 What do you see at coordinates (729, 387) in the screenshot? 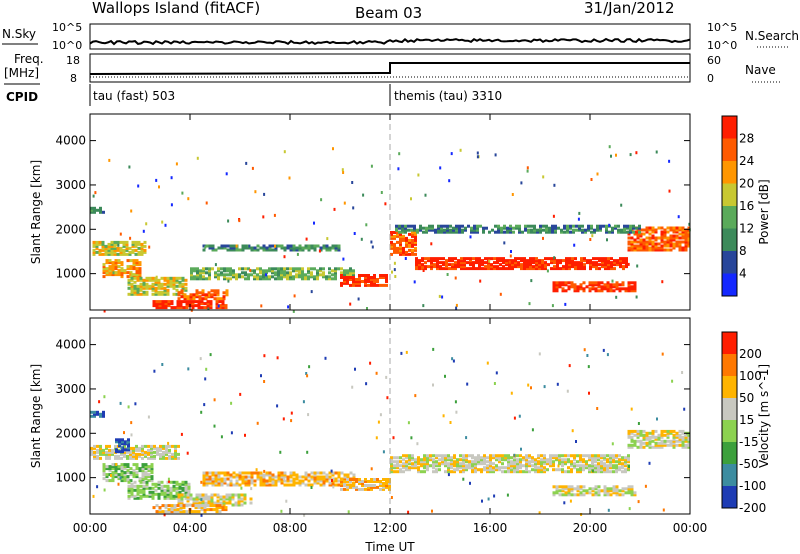
I see `colorbar-swatch` at bounding box center [729, 387].